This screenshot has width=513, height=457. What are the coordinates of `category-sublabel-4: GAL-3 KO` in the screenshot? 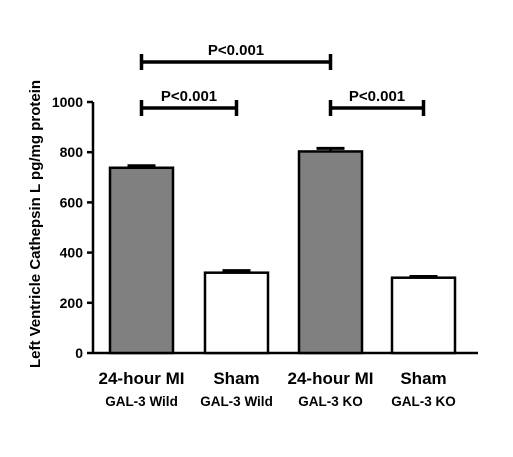 It's located at (423, 401).